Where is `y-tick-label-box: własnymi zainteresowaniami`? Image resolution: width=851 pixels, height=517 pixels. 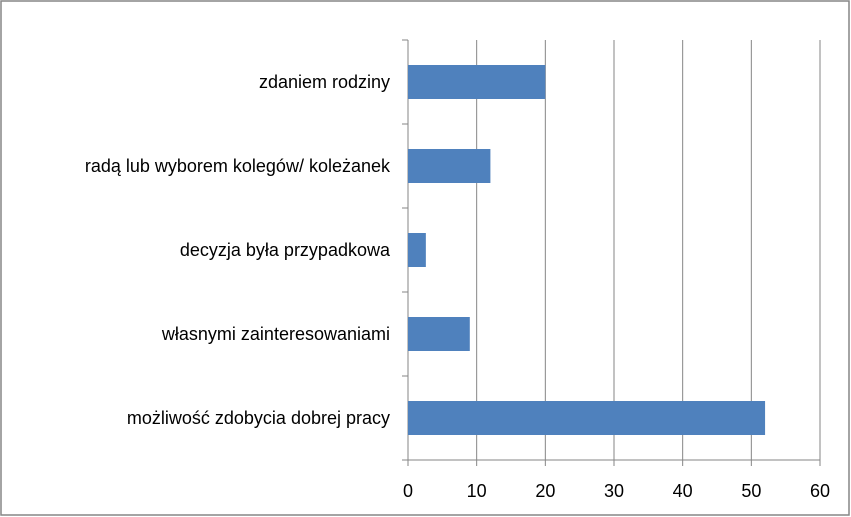 y-tick-label-box: własnymi zainteresowaniami is located at coordinates (200, 334).